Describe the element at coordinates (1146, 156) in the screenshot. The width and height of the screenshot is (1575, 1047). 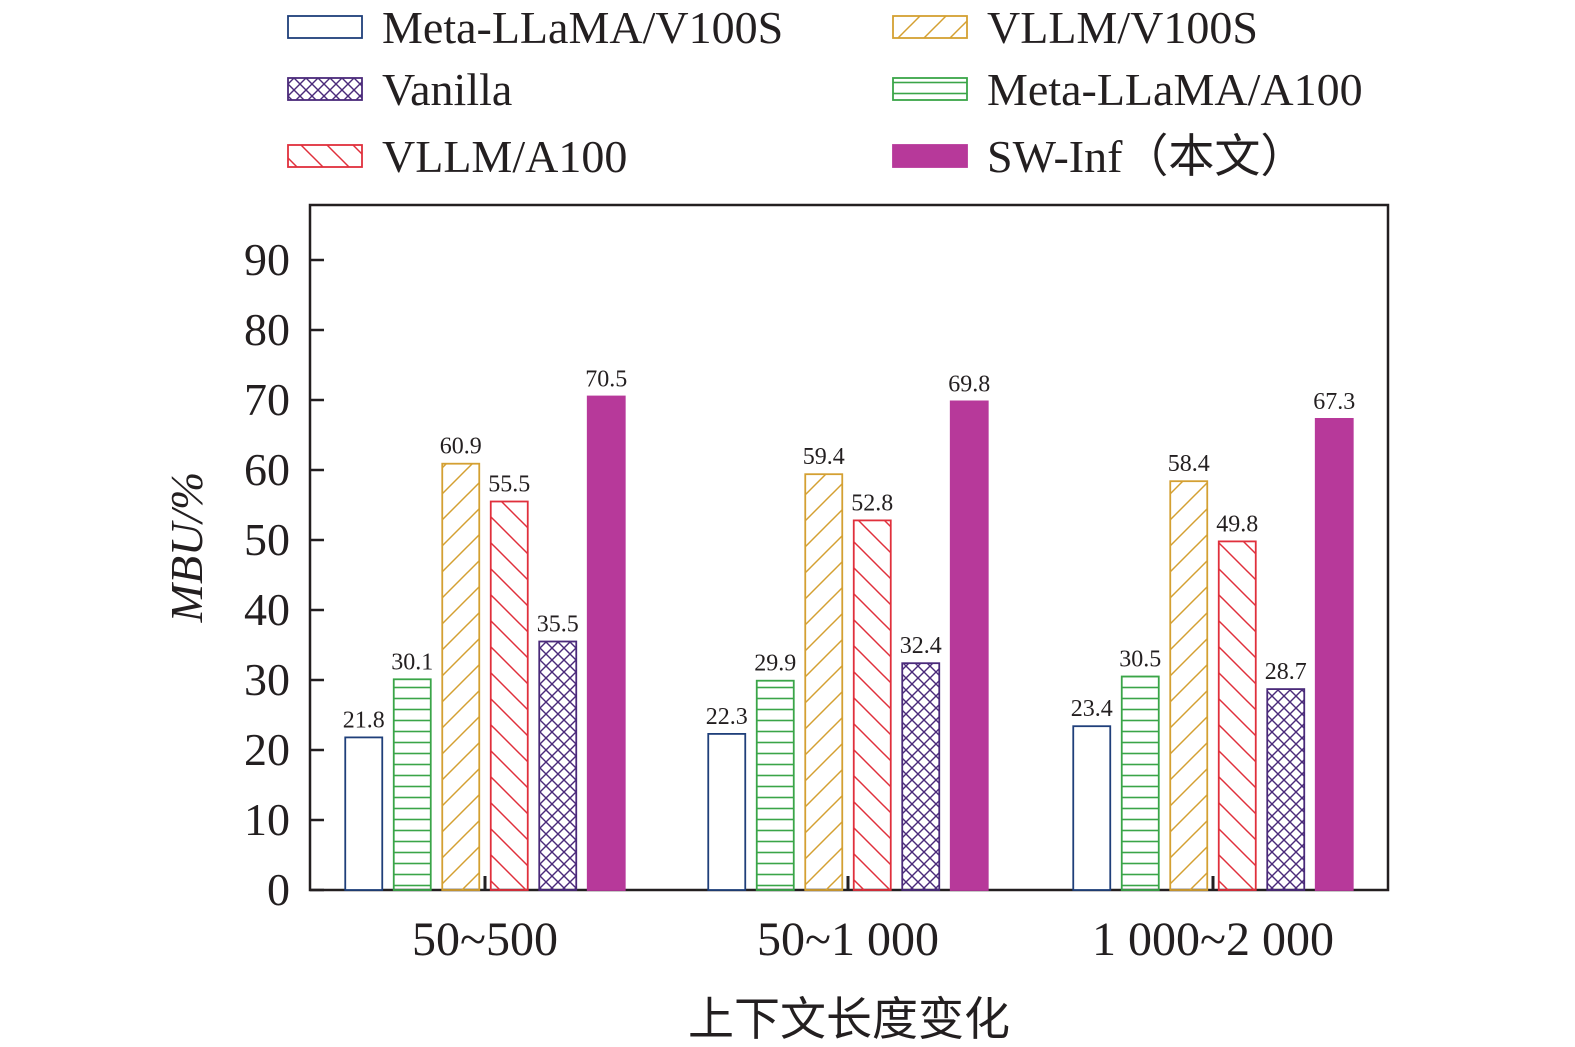
I see `legend-label: SW-Inf（本文）` at that location.